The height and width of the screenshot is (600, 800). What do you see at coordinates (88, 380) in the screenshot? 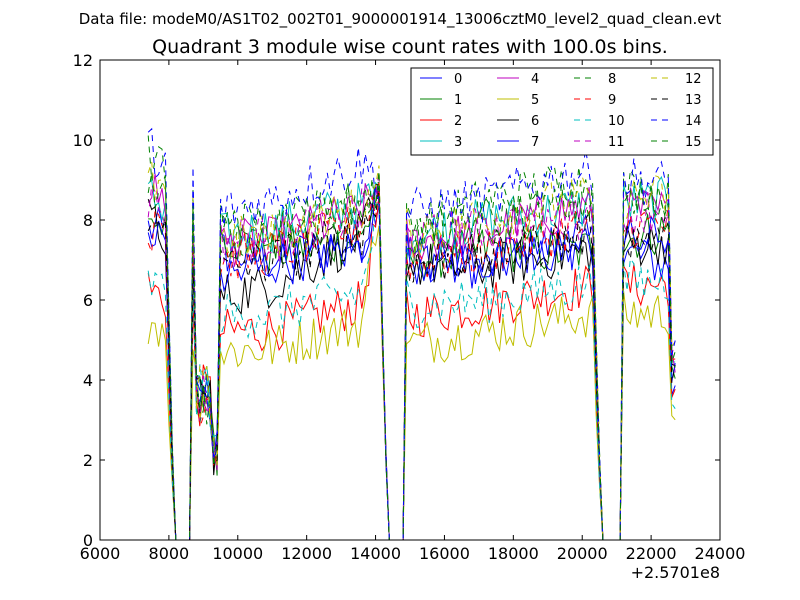
I see `y-tick-label: 4` at bounding box center [88, 380].